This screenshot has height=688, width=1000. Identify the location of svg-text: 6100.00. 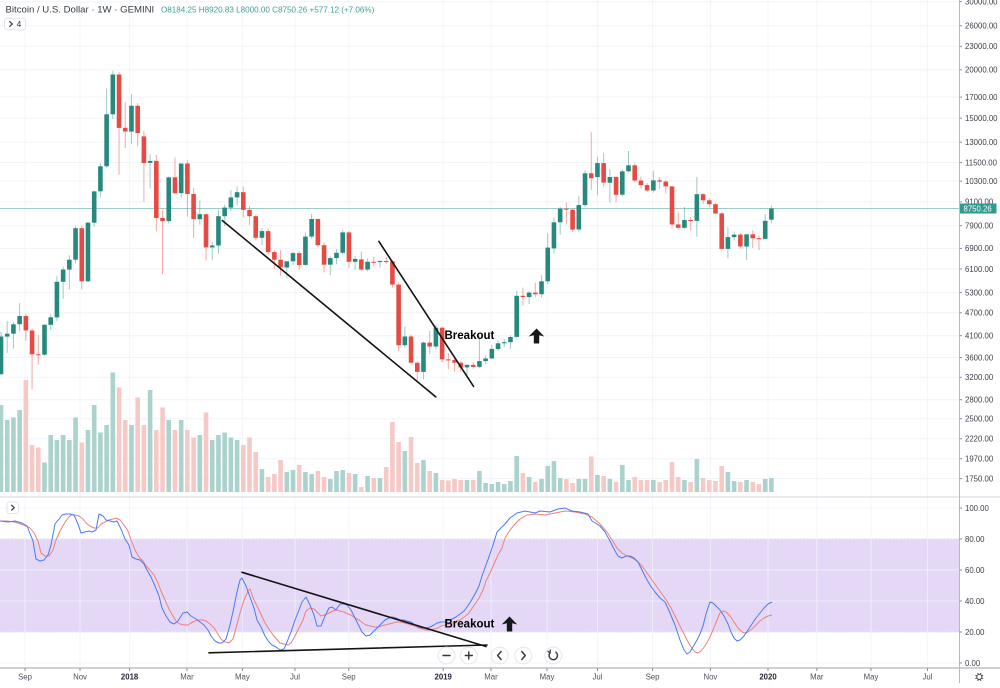
(979, 269).